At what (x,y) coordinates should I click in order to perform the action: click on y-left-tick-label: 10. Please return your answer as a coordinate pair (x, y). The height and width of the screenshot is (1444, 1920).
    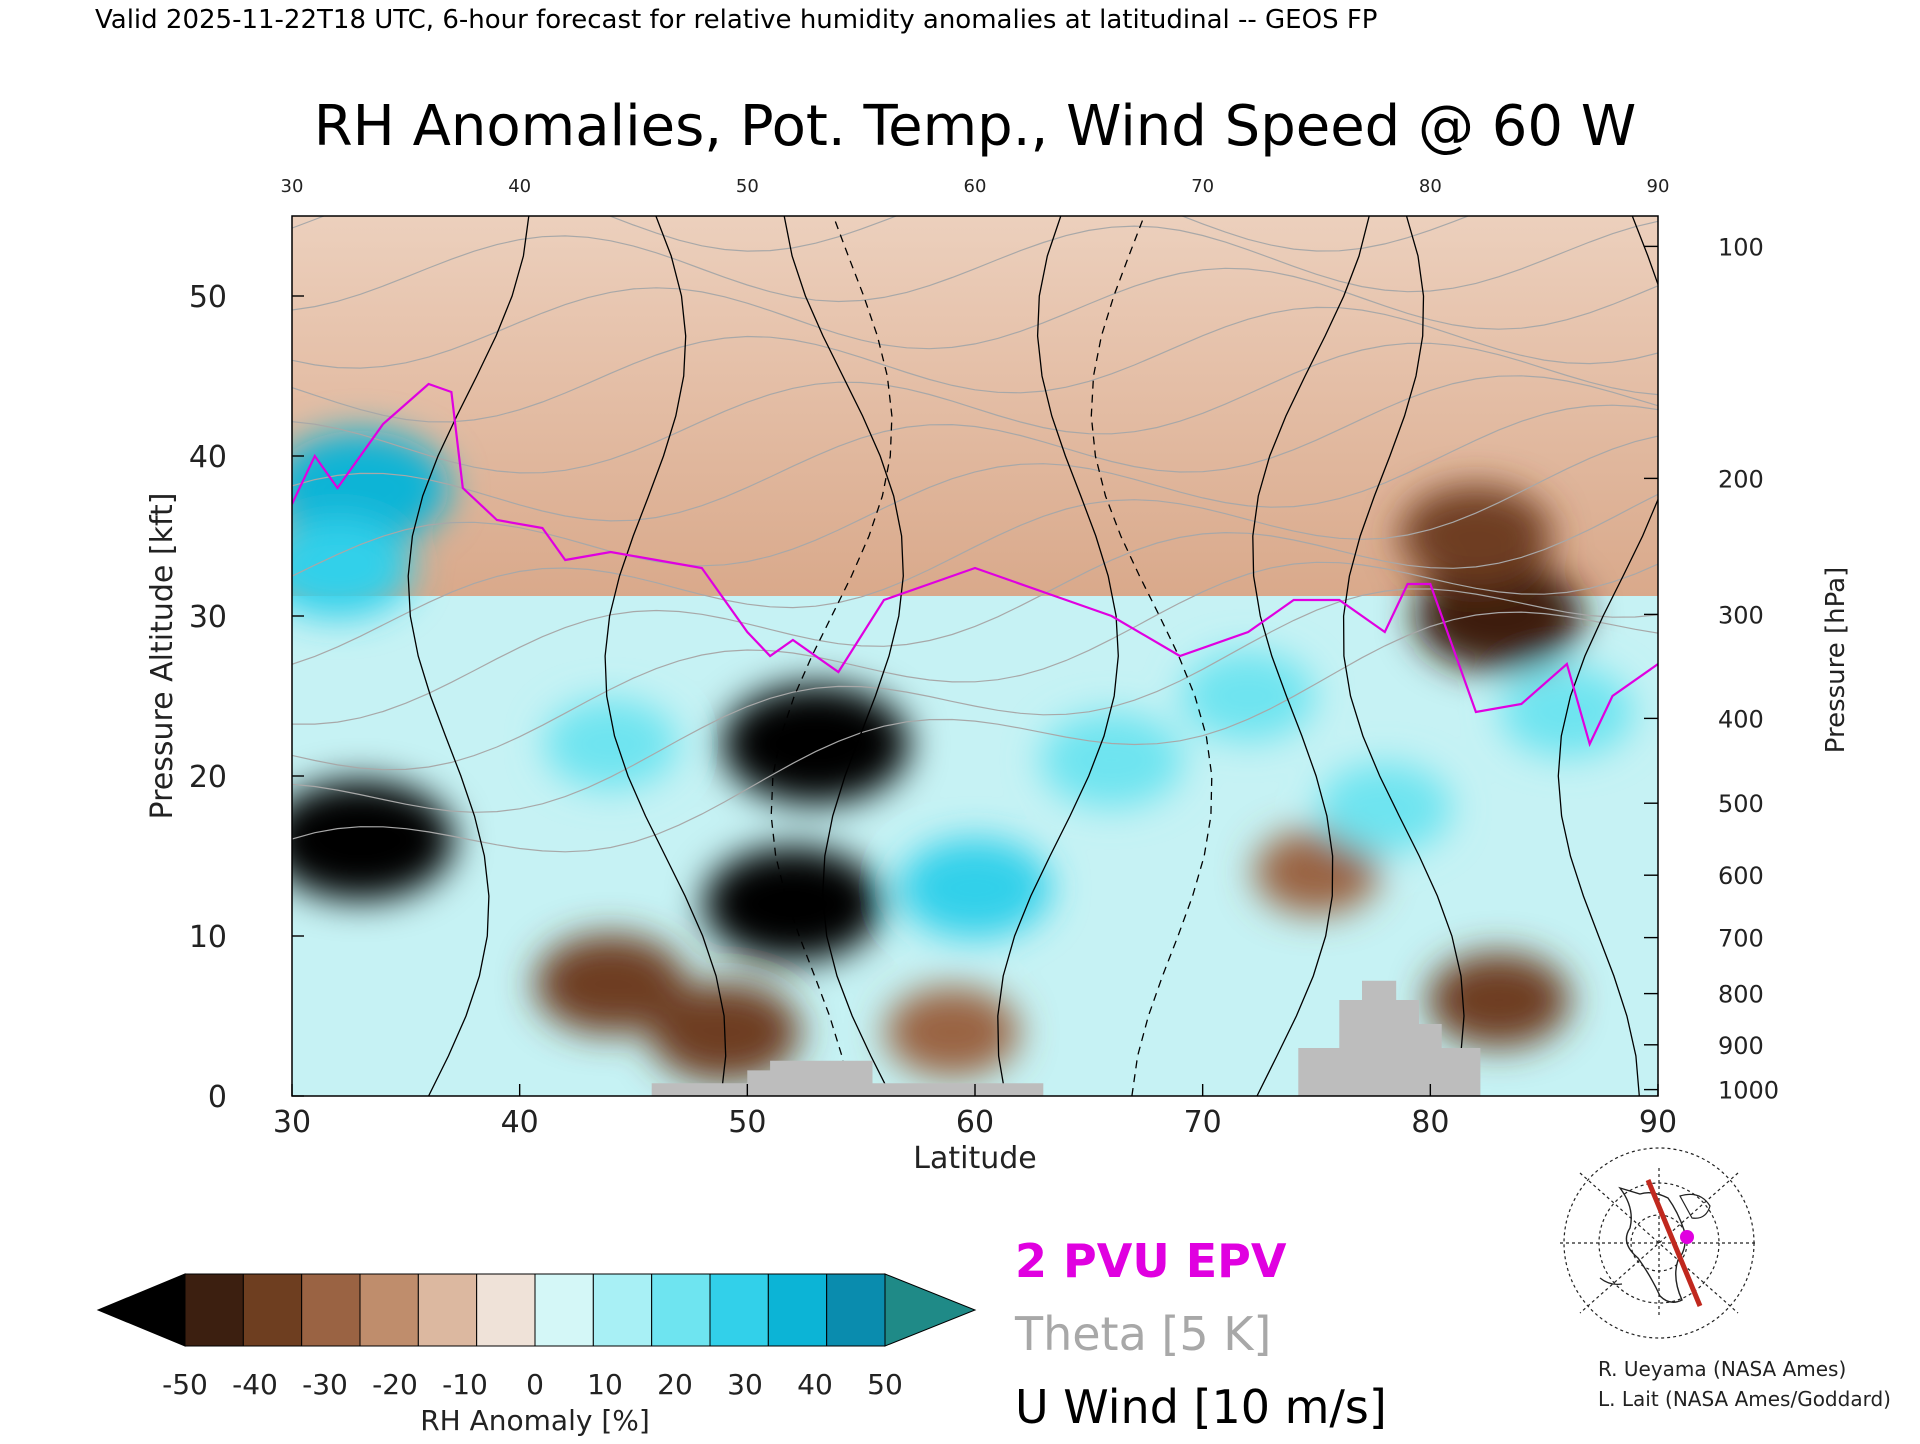
    Looking at the image, I should click on (208, 937).